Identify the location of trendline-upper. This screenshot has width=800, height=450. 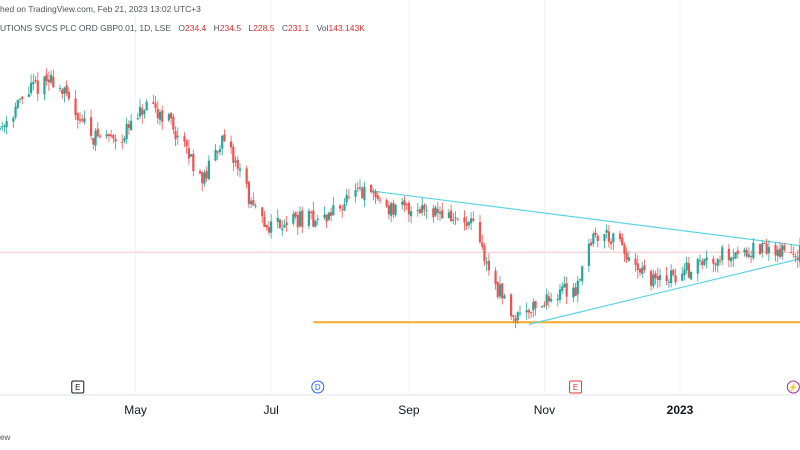
(585, 218).